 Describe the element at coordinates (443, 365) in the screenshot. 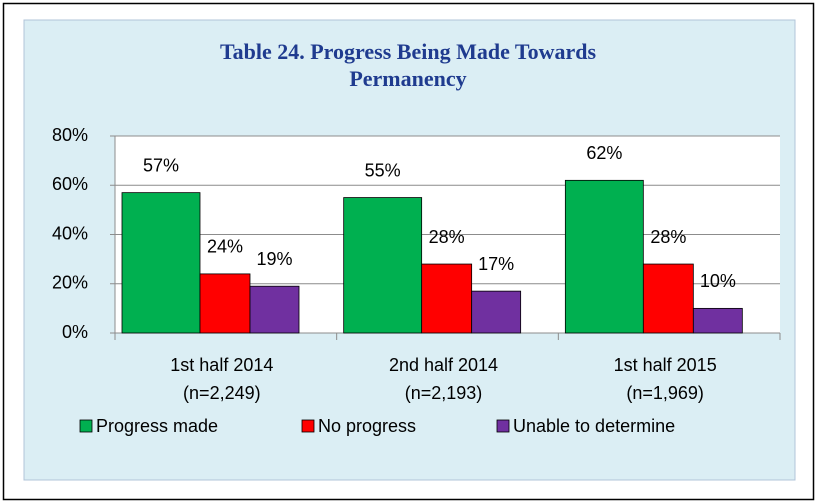

I see `x-tick-label: 2nd half 2014` at that location.